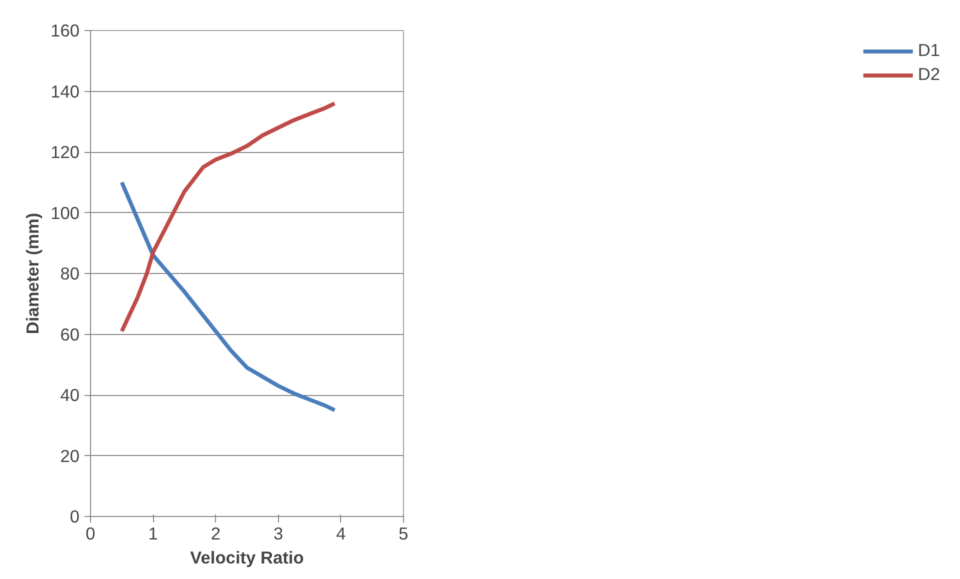  What do you see at coordinates (65, 30) in the screenshot?
I see `y-tick-label: 160` at bounding box center [65, 30].